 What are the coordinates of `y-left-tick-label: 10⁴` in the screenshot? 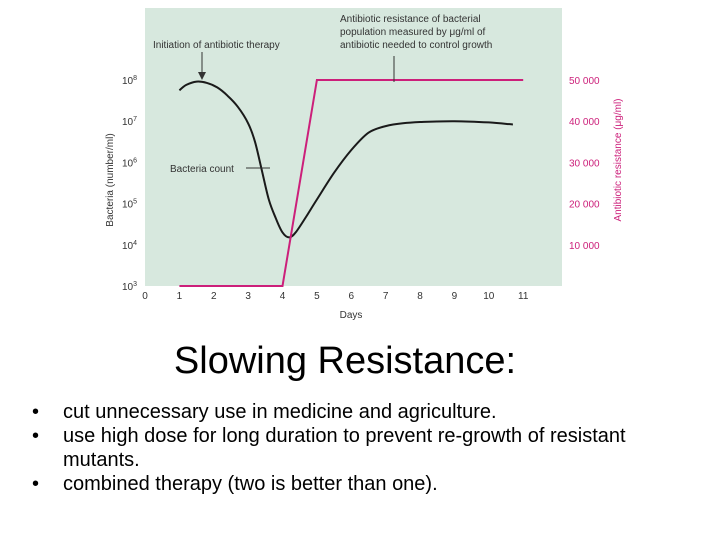 It's located at (129, 246).